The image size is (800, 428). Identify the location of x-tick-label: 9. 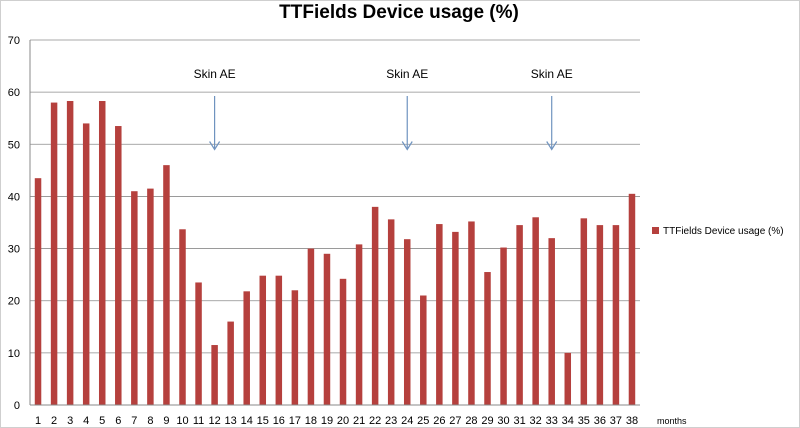
(166, 421).